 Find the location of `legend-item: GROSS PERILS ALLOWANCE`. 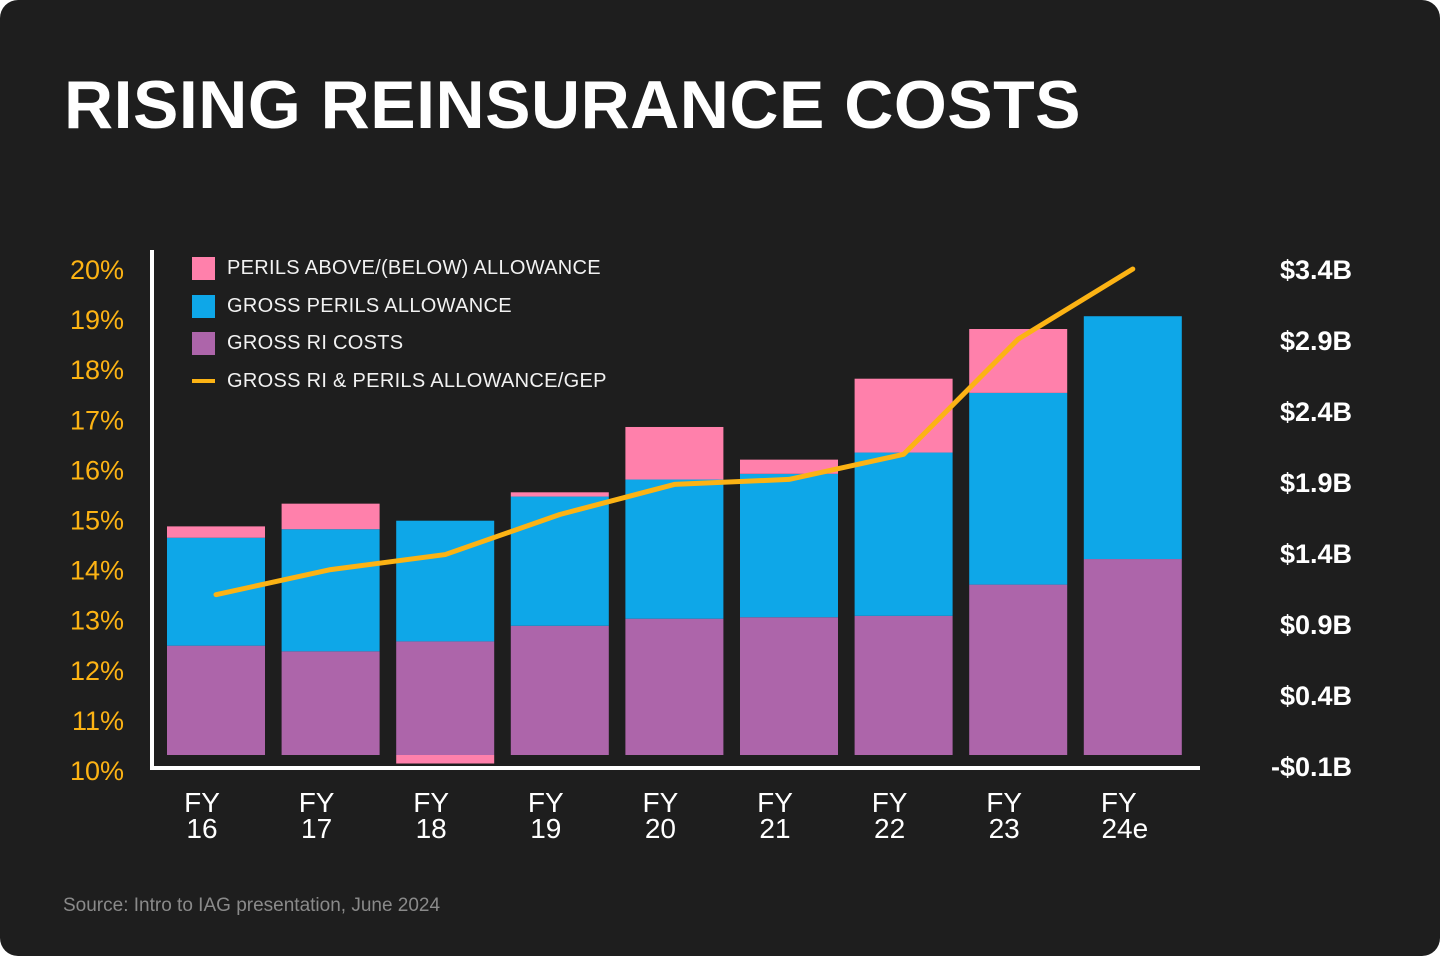

legend-item: GROSS PERILS ALLOWANCE is located at coordinates (399, 307).